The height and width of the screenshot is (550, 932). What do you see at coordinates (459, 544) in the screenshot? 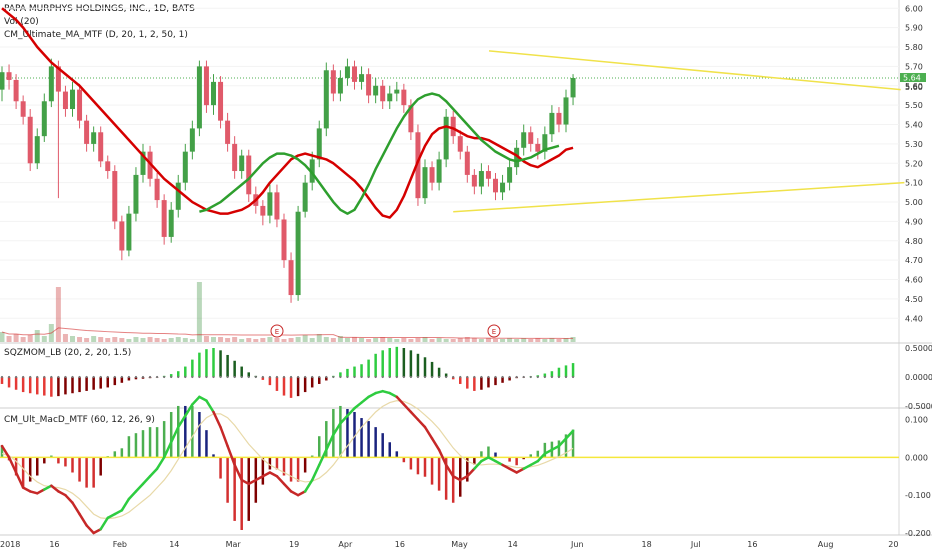
I see `time-tick-label: May` at bounding box center [459, 544].